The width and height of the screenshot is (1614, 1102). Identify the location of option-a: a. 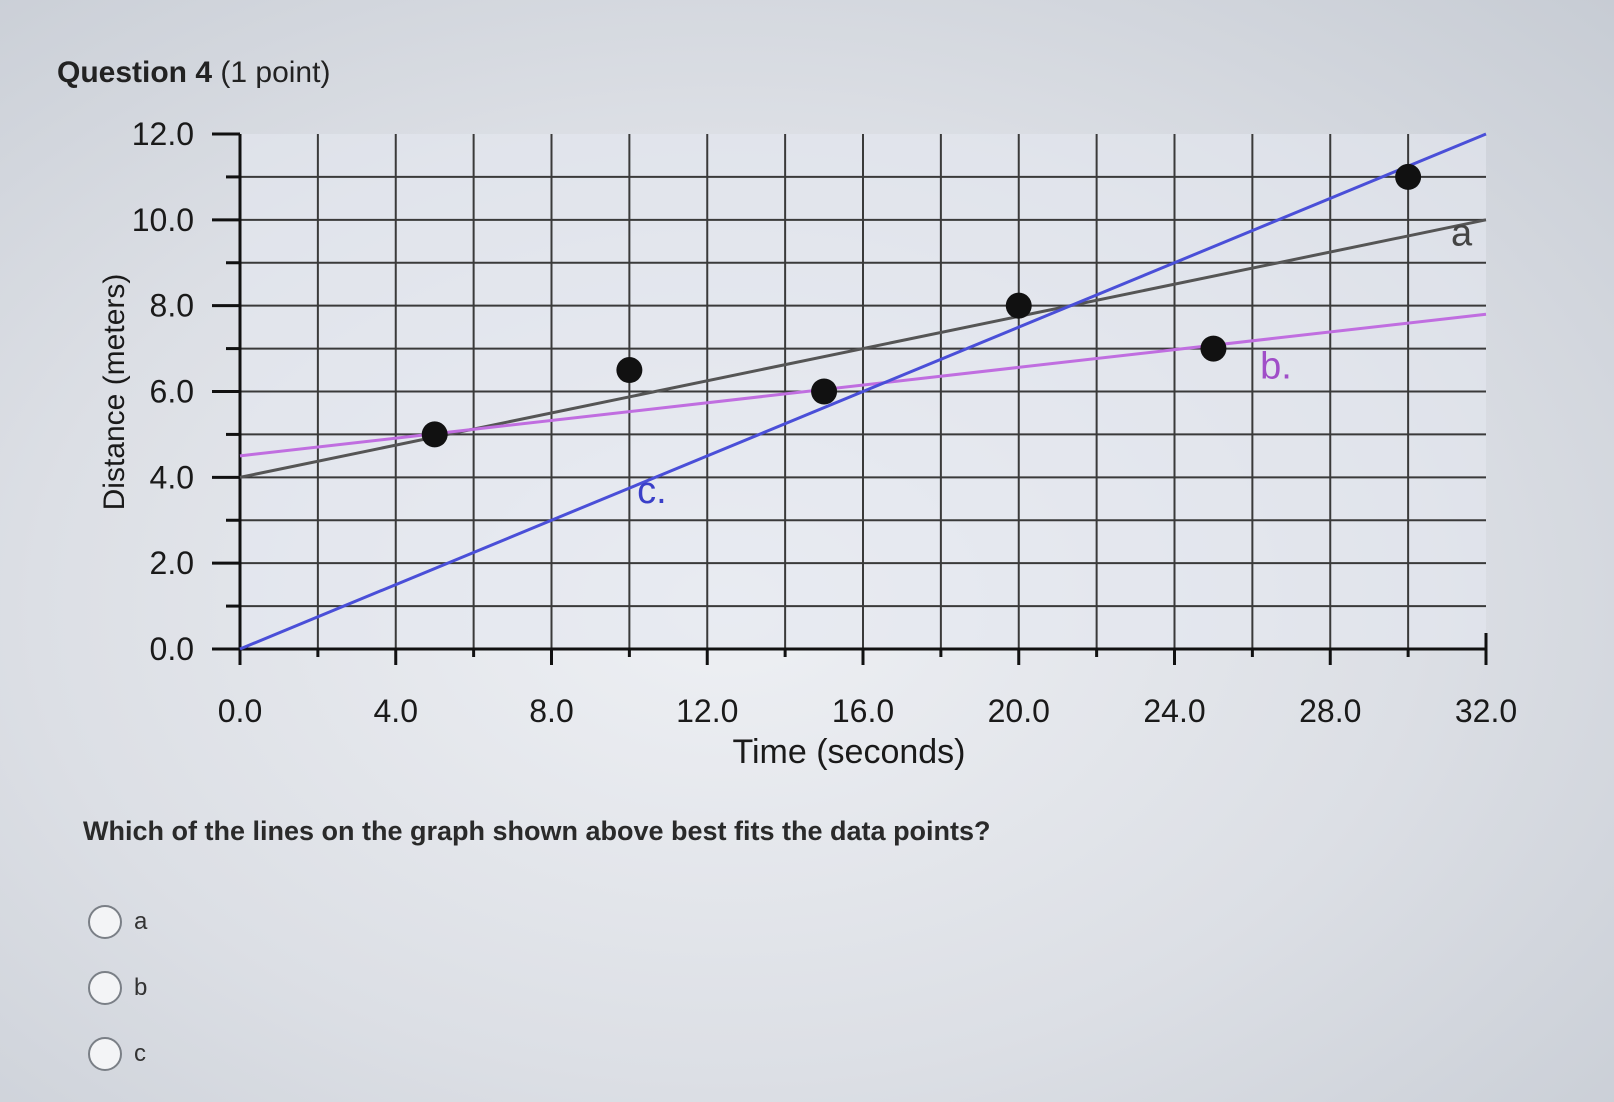
(117, 922).